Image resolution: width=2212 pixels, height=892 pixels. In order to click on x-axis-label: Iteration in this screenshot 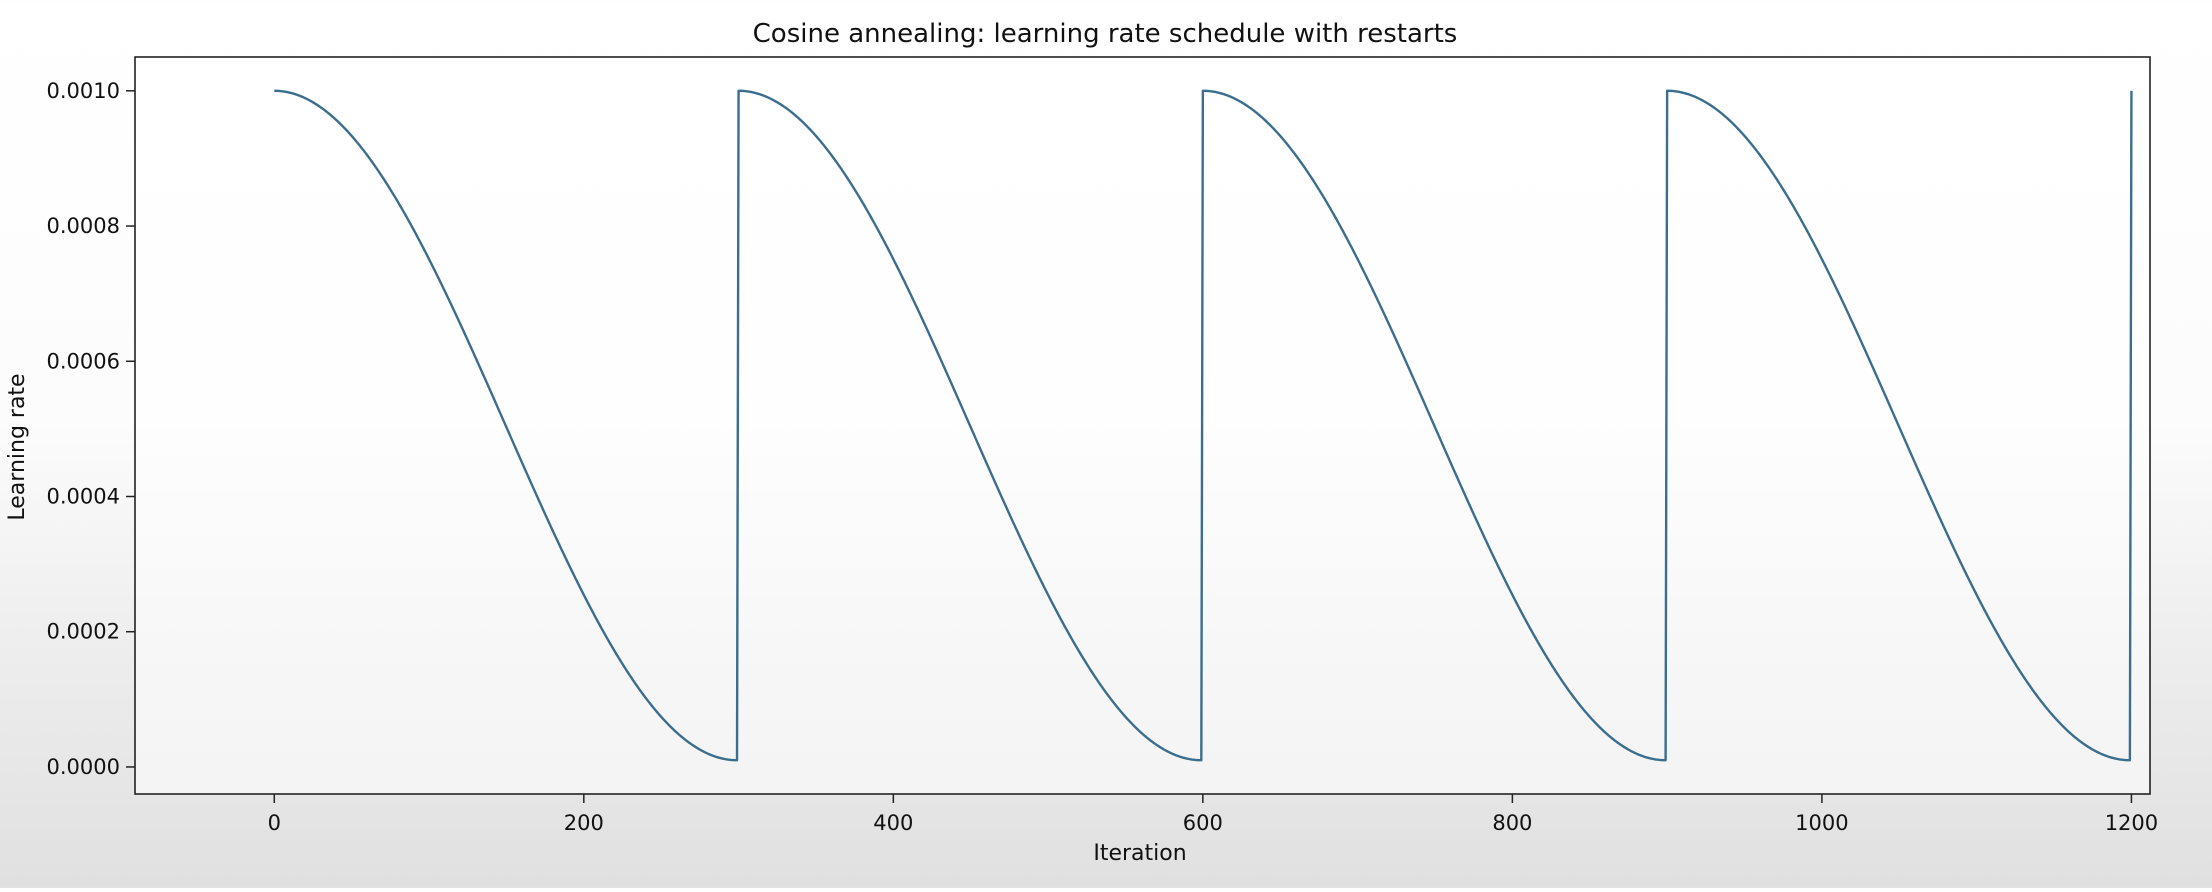, I will do `click(1139, 853)`.